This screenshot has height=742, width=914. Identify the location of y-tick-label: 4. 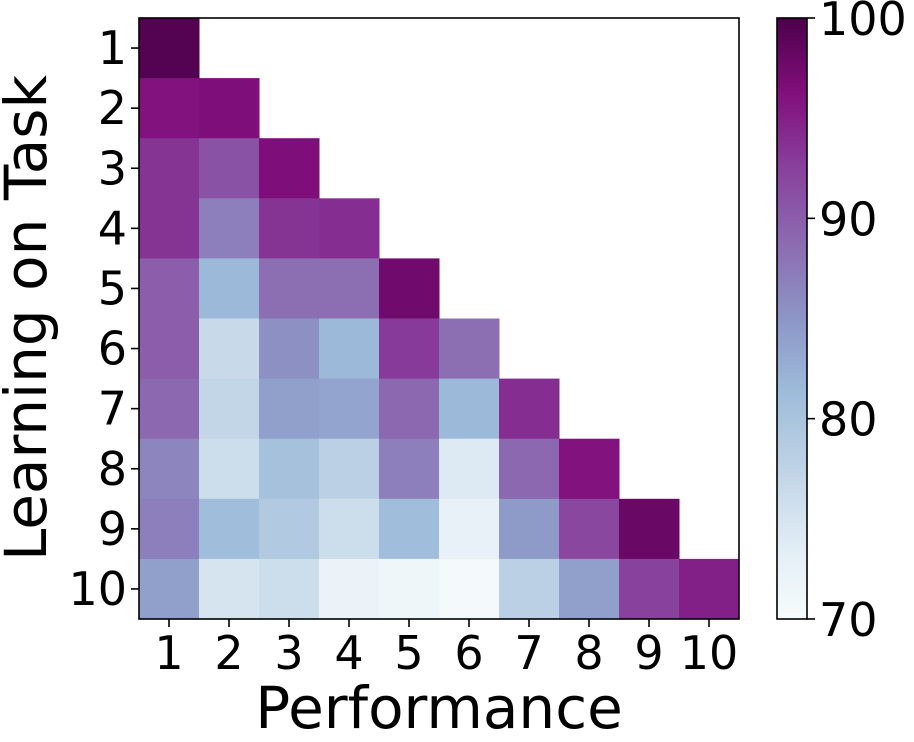
(112, 228).